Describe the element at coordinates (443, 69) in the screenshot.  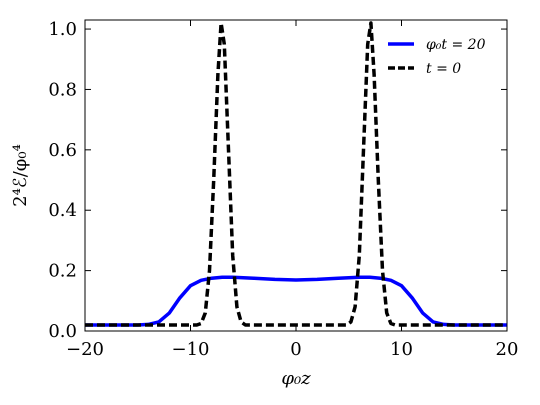
I see `legend-label-1: t = 0` at that location.